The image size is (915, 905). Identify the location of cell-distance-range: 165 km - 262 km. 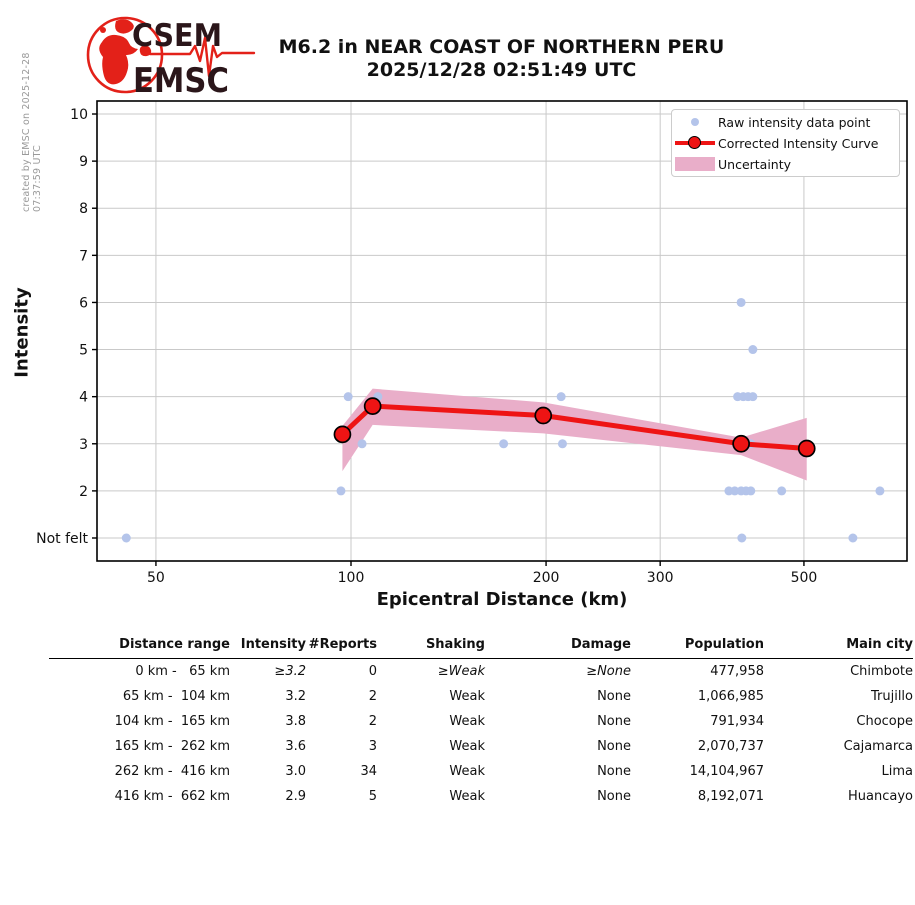
(172, 746).